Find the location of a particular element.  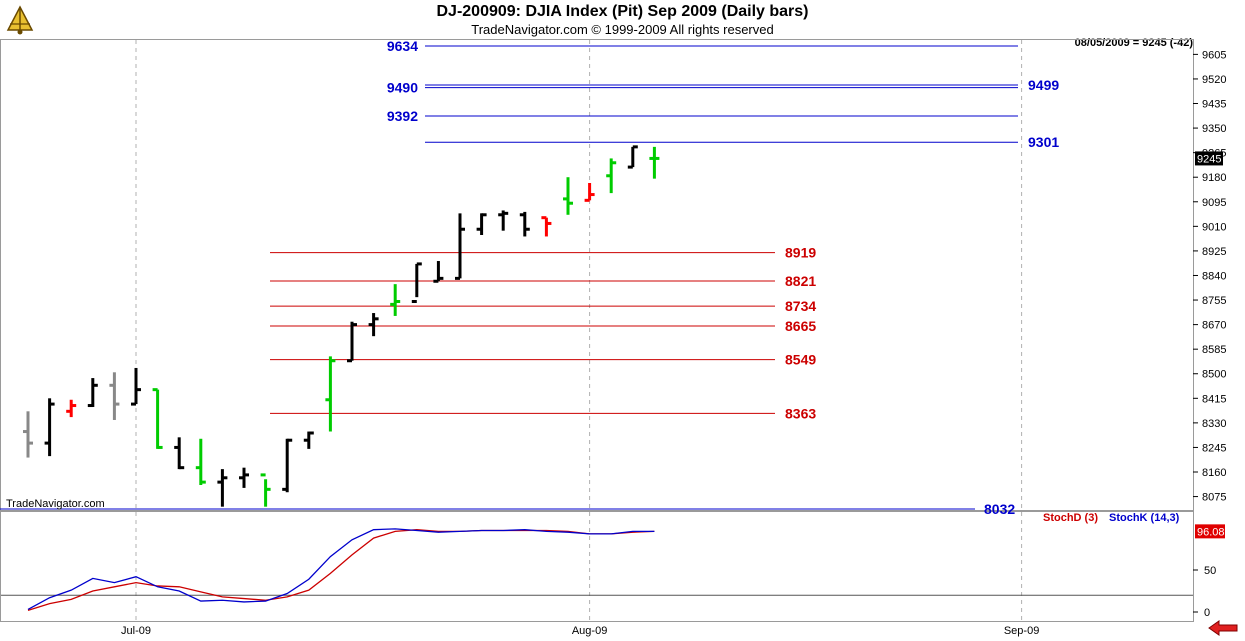

level-label: 8919 is located at coordinates (800, 253).